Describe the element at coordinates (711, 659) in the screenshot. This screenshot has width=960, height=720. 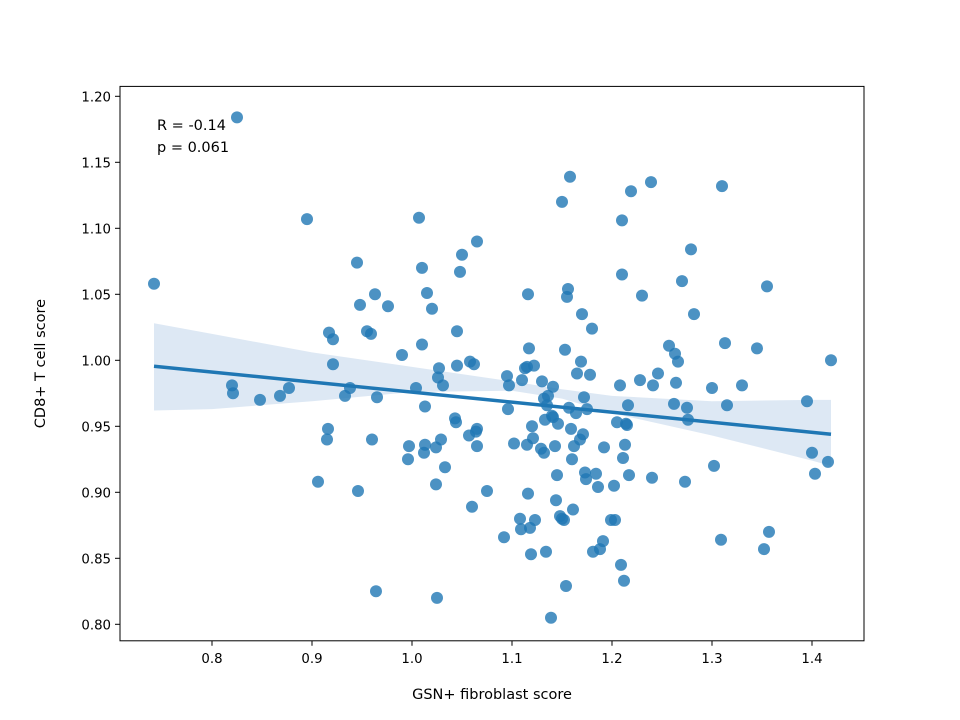
I see `x-tick-label: 1.3` at that location.